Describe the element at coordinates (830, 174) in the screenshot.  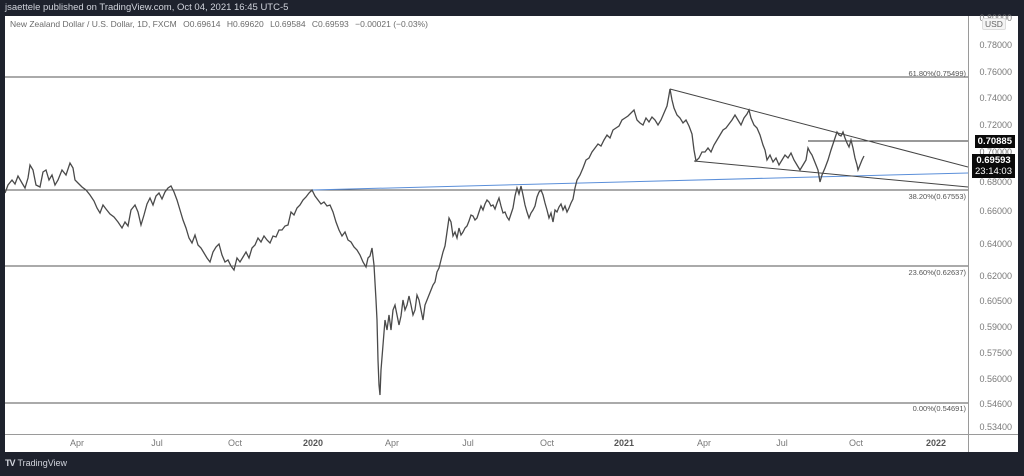
I see `wedge-lower-line` at that location.